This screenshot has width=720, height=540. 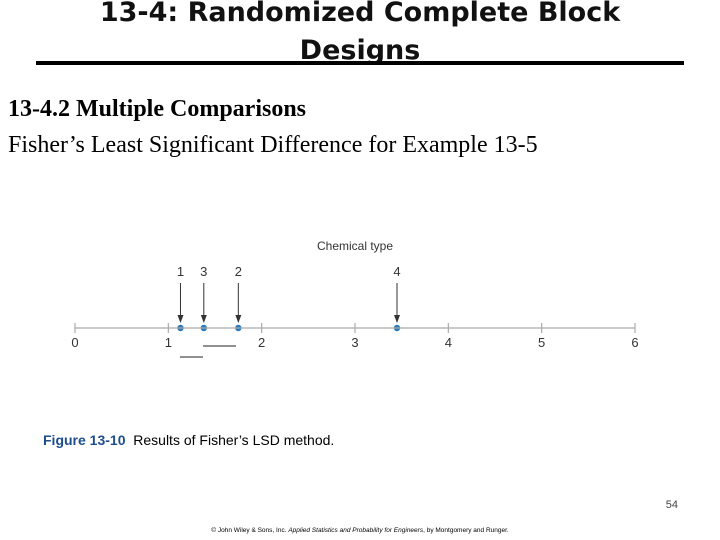 What do you see at coordinates (238, 271) in the screenshot?
I see `point-label: 2` at bounding box center [238, 271].